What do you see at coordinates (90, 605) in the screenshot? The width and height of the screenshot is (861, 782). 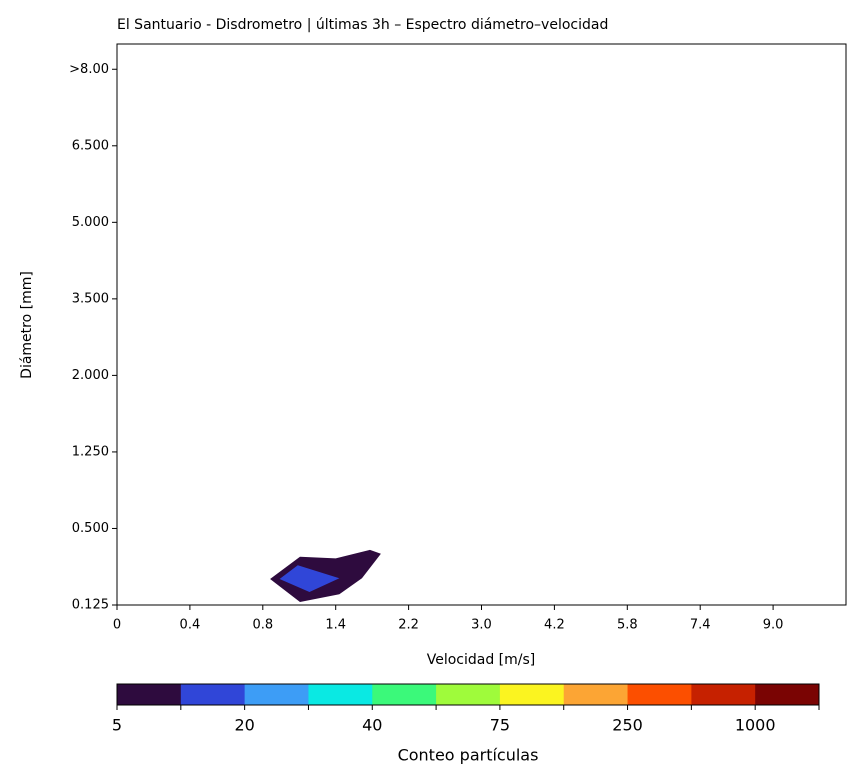 I see `y-tick-label: 0.125` at bounding box center [90, 605].